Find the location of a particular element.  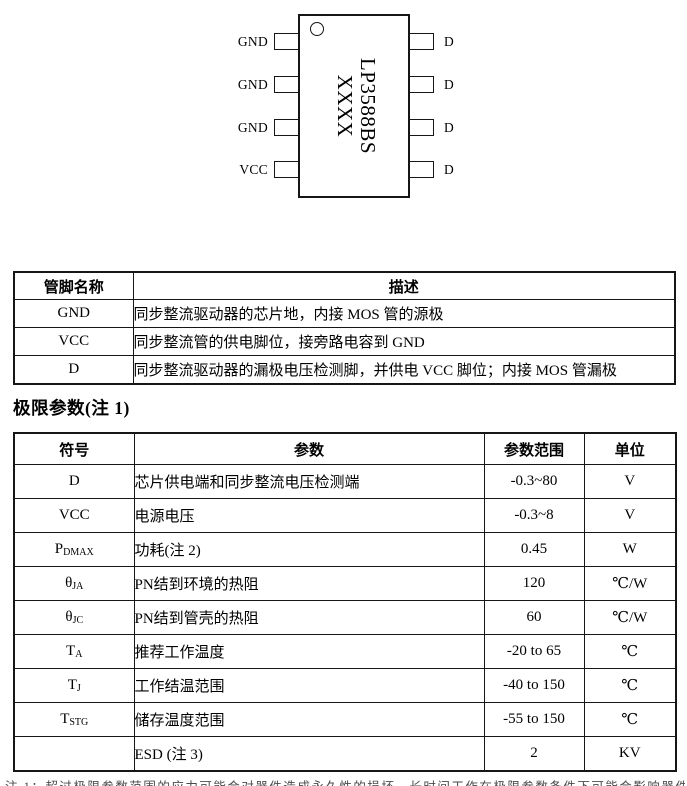

symbol-cell: θJA is located at coordinates (74, 583).